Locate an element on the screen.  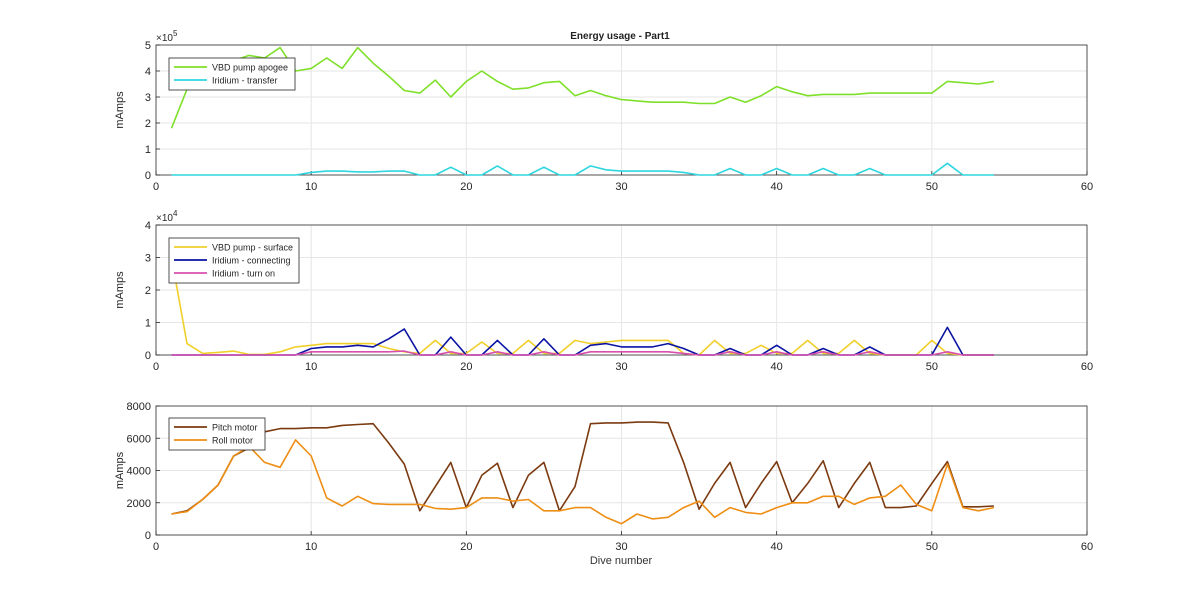
legend-label: VBD pump apogee is located at coordinates (250, 68).